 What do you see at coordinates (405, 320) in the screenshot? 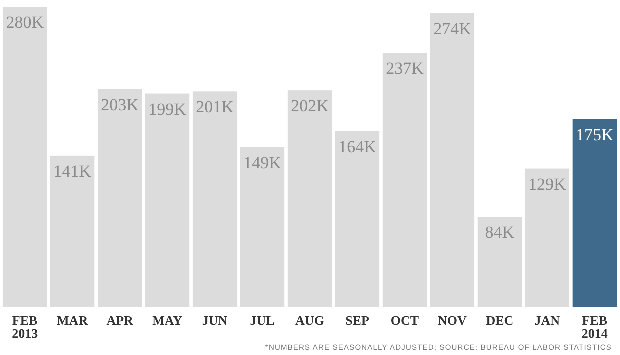
I see `x-tick-label: OCT` at bounding box center [405, 320].